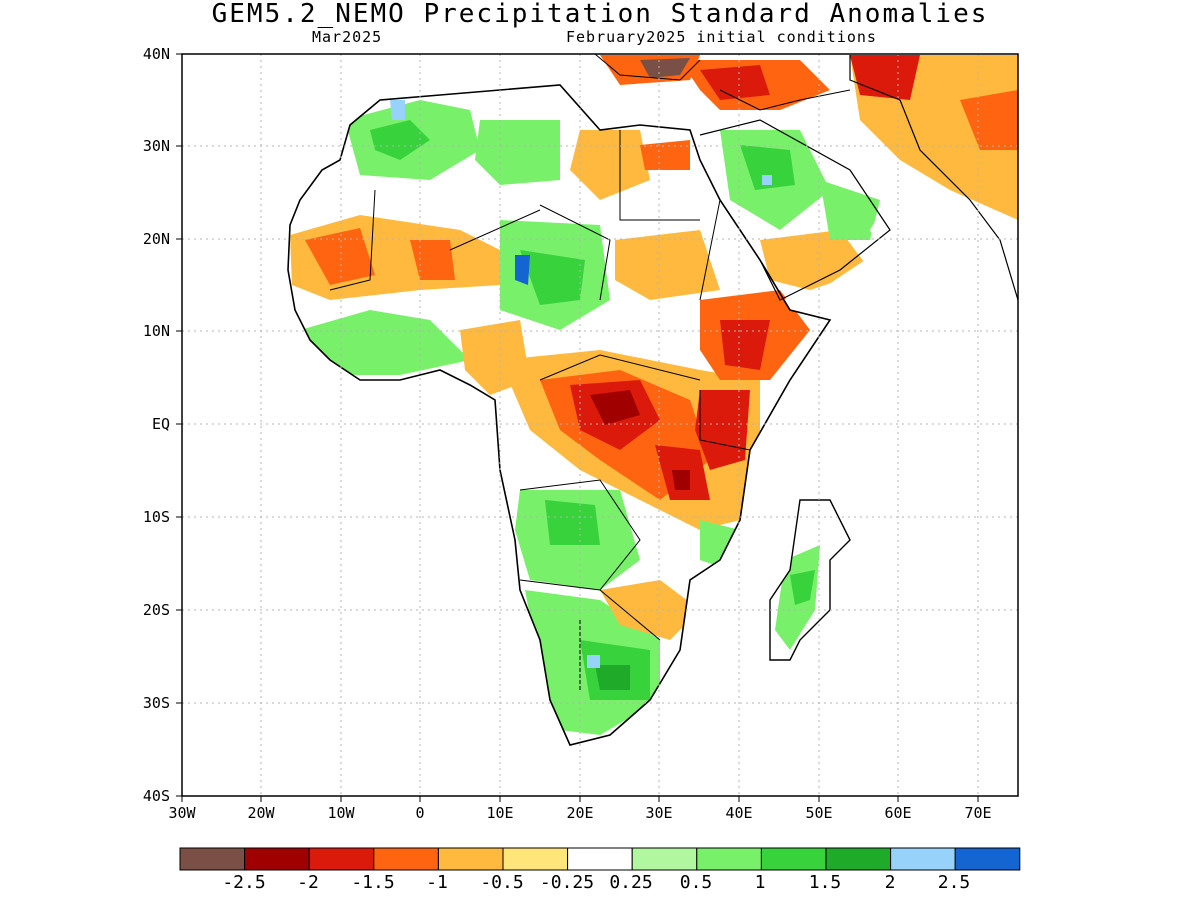 The image size is (1200, 900). What do you see at coordinates (156, 610) in the screenshot?
I see `lat-label-20s: 20S` at bounding box center [156, 610].